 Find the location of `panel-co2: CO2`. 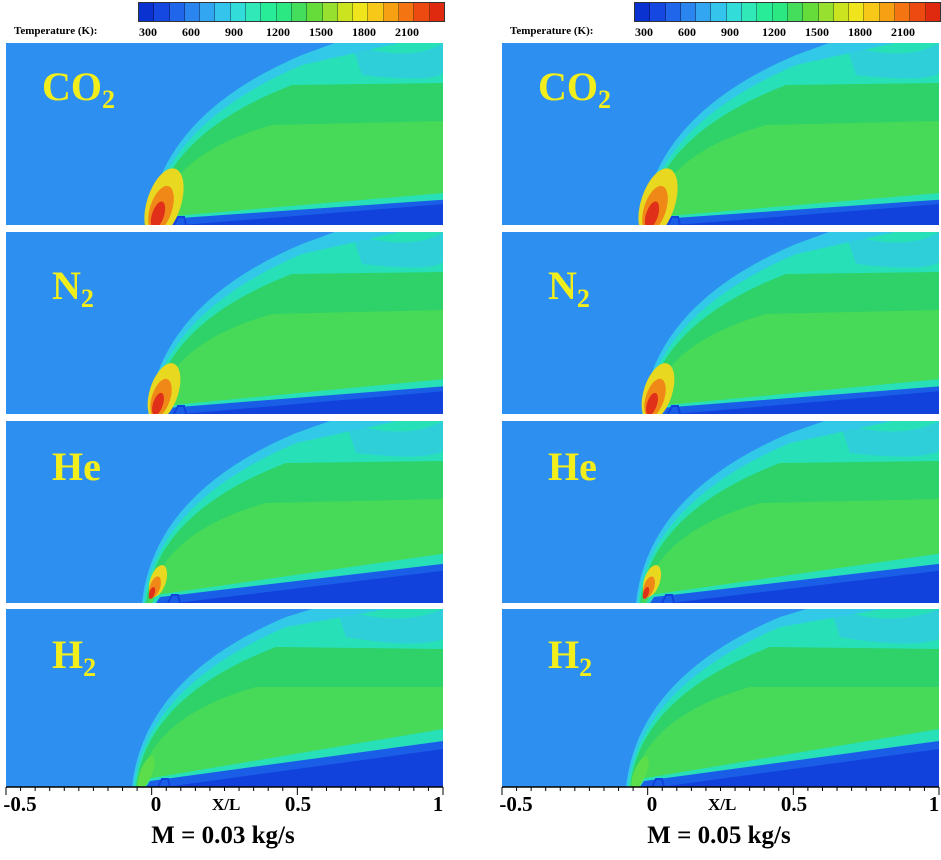

panel-co2: CO2 is located at coordinates (720, 134).